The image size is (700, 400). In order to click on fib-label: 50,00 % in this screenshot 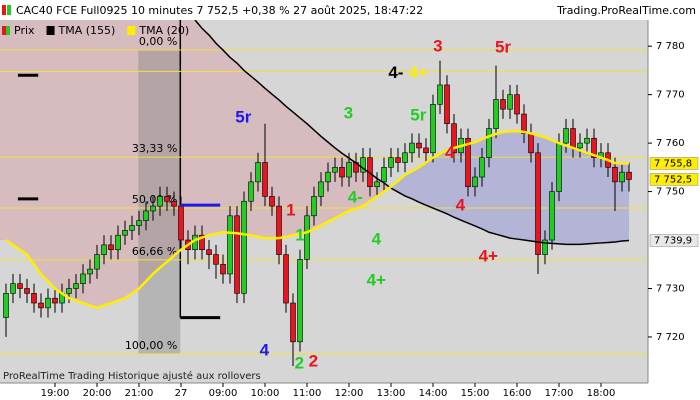, I will do `click(154, 199)`.